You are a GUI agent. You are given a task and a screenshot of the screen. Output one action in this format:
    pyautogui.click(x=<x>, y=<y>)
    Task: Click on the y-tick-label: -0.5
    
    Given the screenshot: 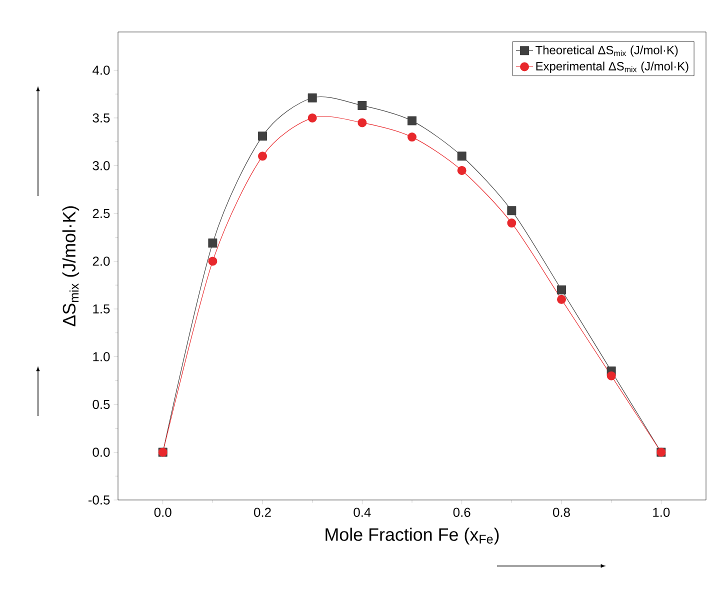 What is the action you would take?
    pyautogui.click(x=99, y=500)
    